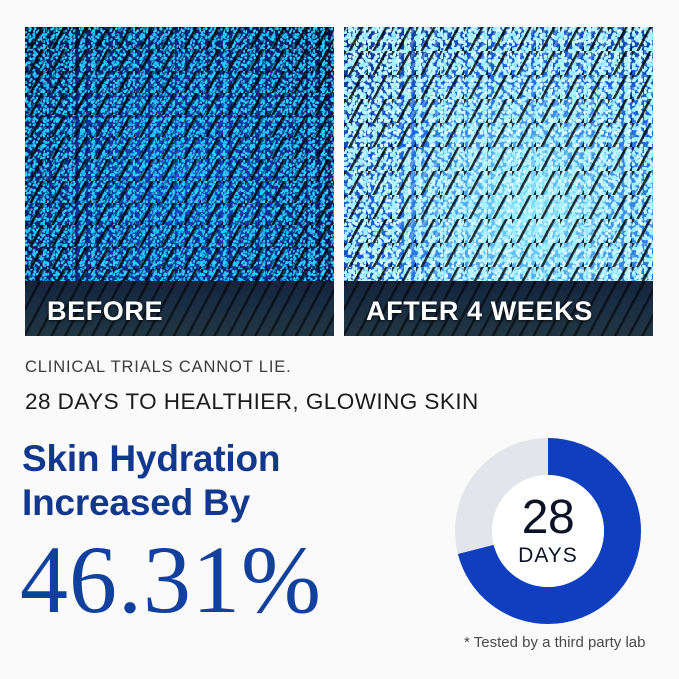 The height and width of the screenshot is (679, 679). What do you see at coordinates (105, 311) in the screenshot?
I see `before-label: BEFORE` at bounding box center [105, 311].